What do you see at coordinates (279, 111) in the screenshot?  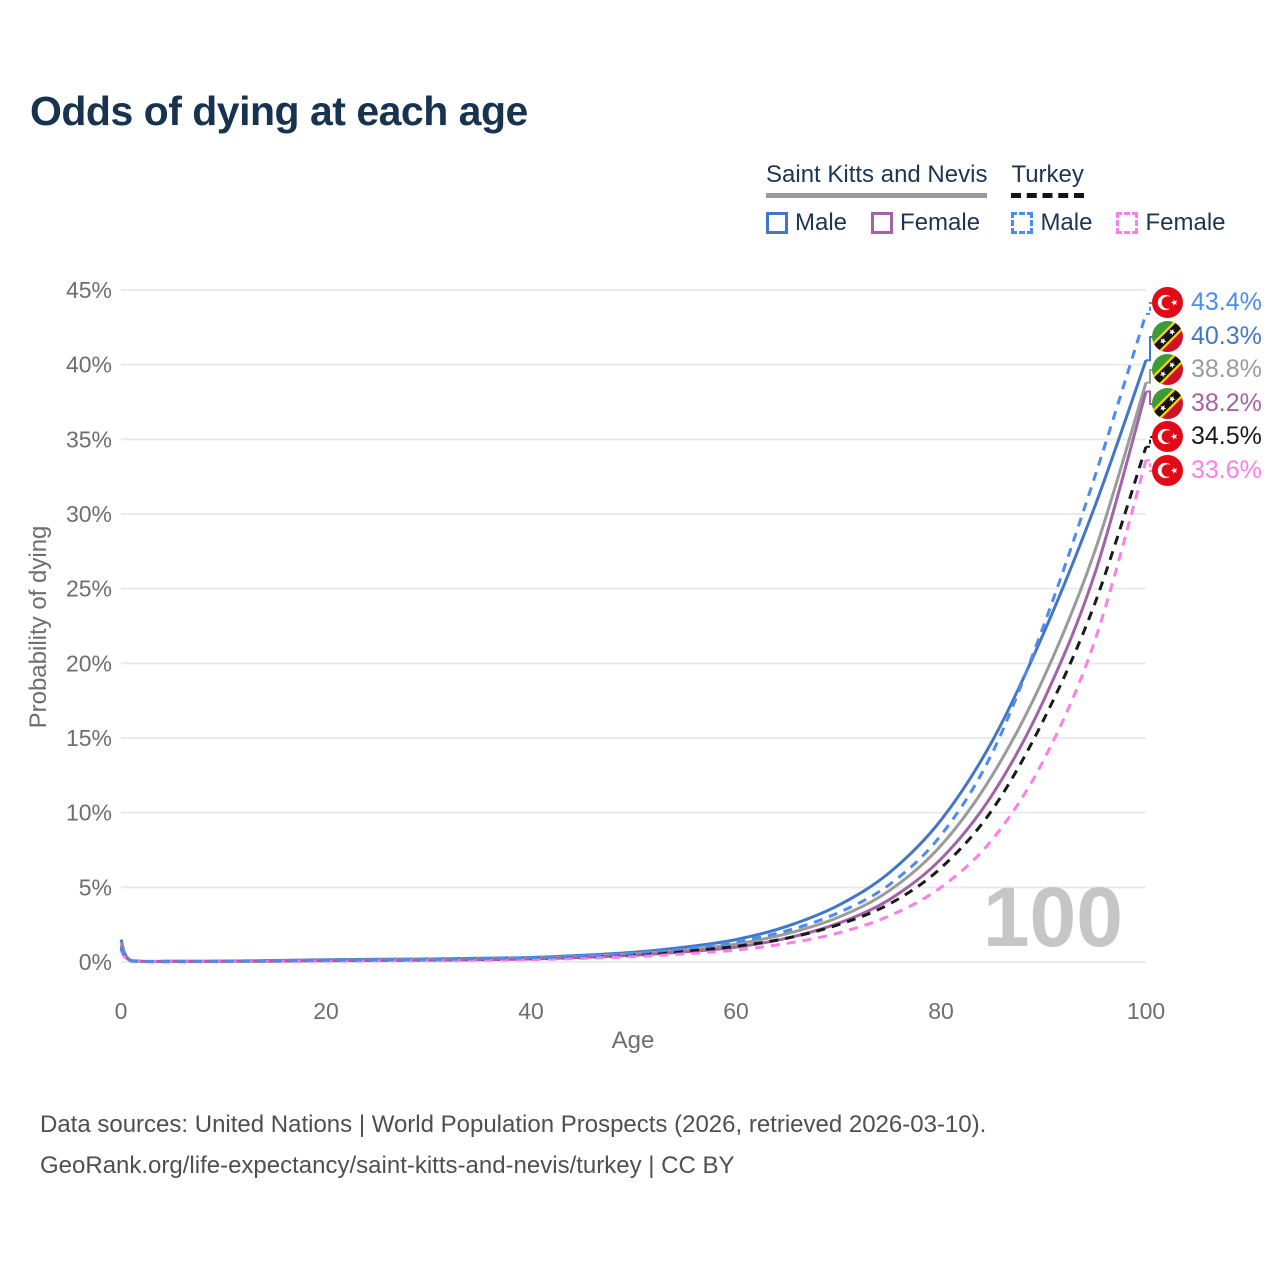 I see `page-title: Odds of dying at each age` at bounding box center [279, 111].